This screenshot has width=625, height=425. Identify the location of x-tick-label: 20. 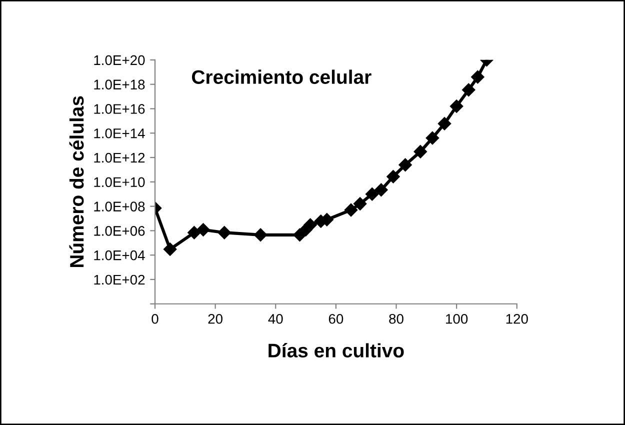
(215, 319).